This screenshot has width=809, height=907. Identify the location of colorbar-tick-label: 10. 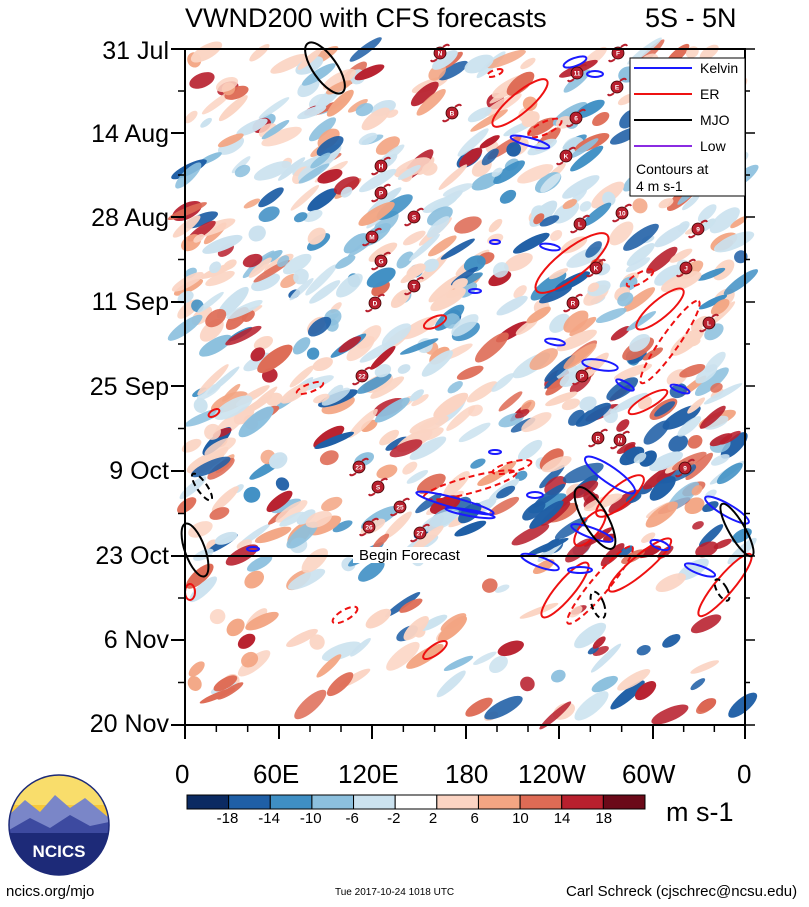
(520, 818).